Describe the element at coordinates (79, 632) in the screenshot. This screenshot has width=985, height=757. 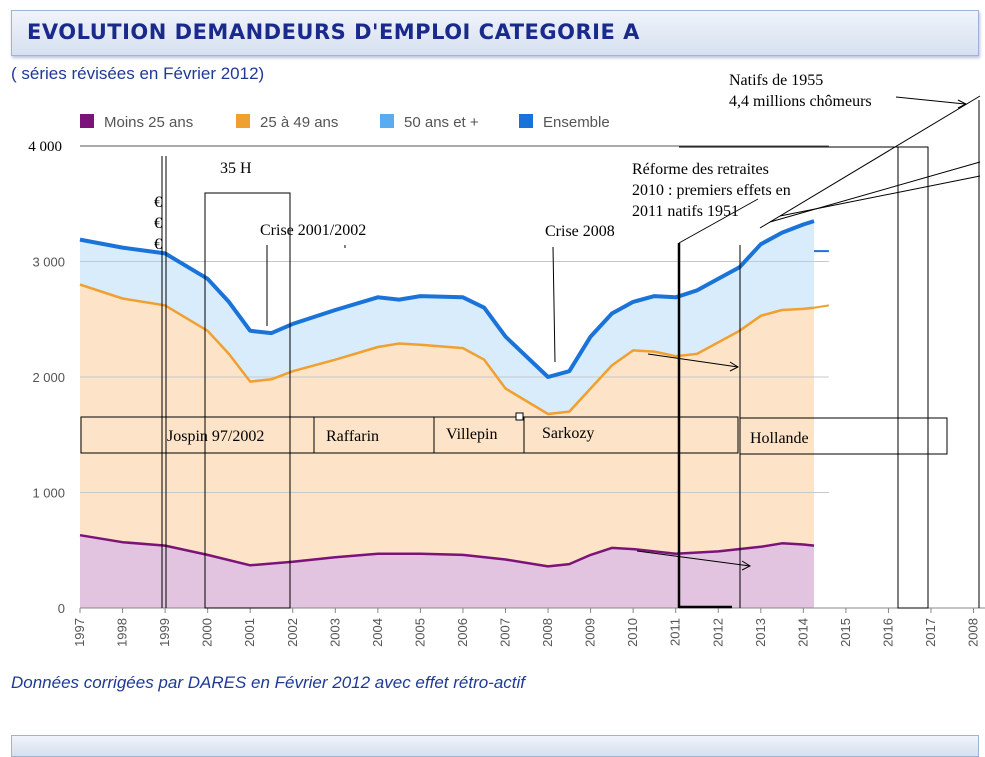
I see `x-tick-label: 1997` at that location.